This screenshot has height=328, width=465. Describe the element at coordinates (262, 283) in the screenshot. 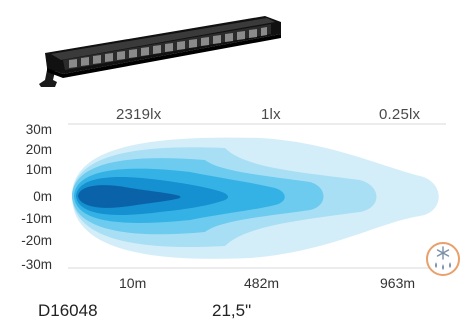

I see `x-label-mid: 482m` at that location.